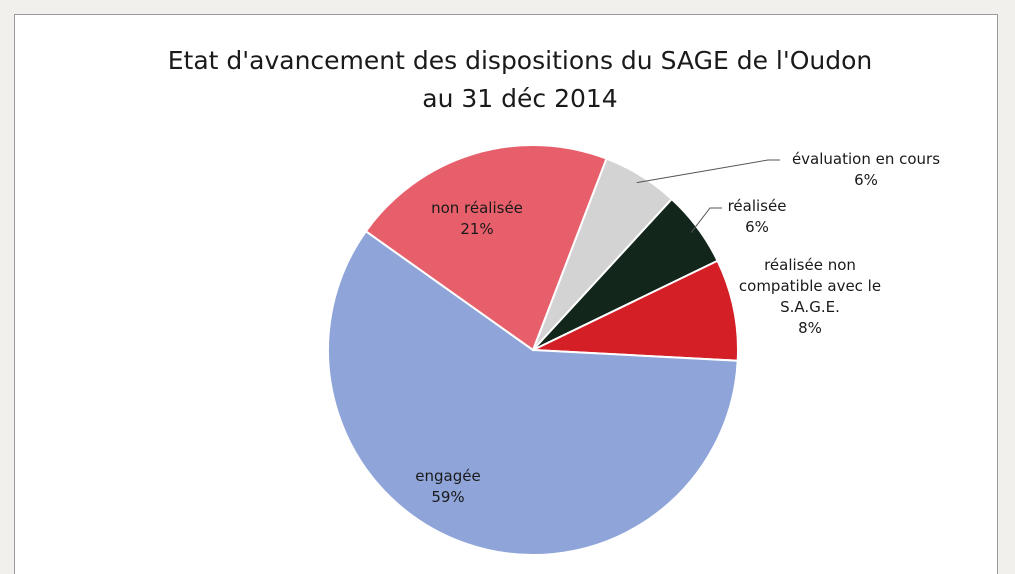 This screenshot has width=1015, height=574. I want to click on data-label: évaluation en cours 6%, so click(866, 170).